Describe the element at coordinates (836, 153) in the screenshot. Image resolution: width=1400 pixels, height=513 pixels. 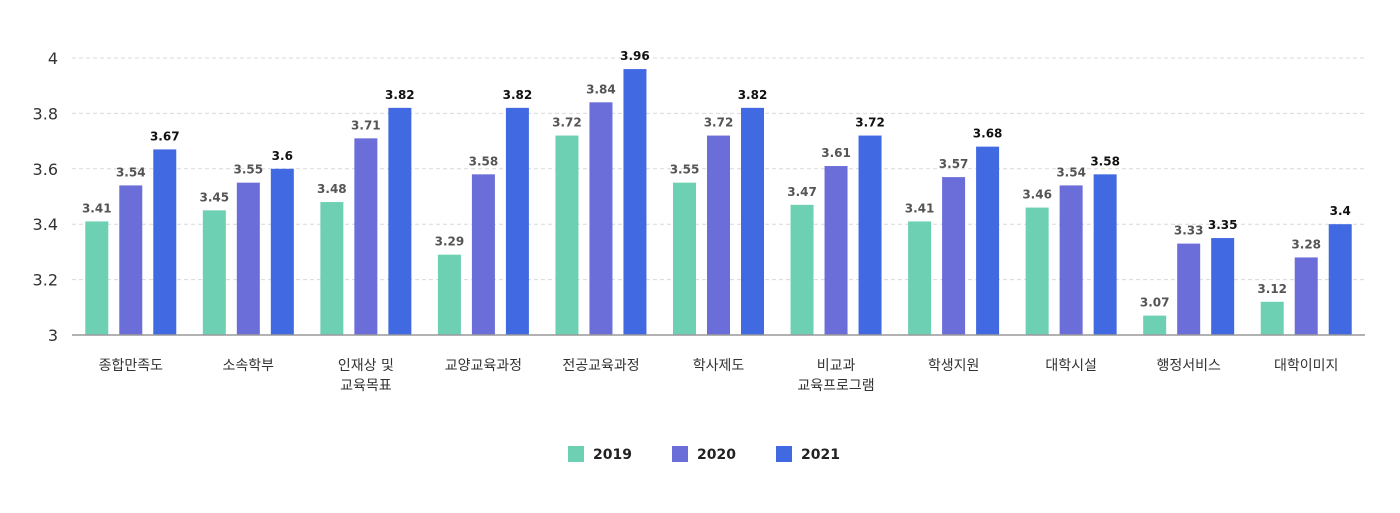
I see `data-label: 3.61` at that location.